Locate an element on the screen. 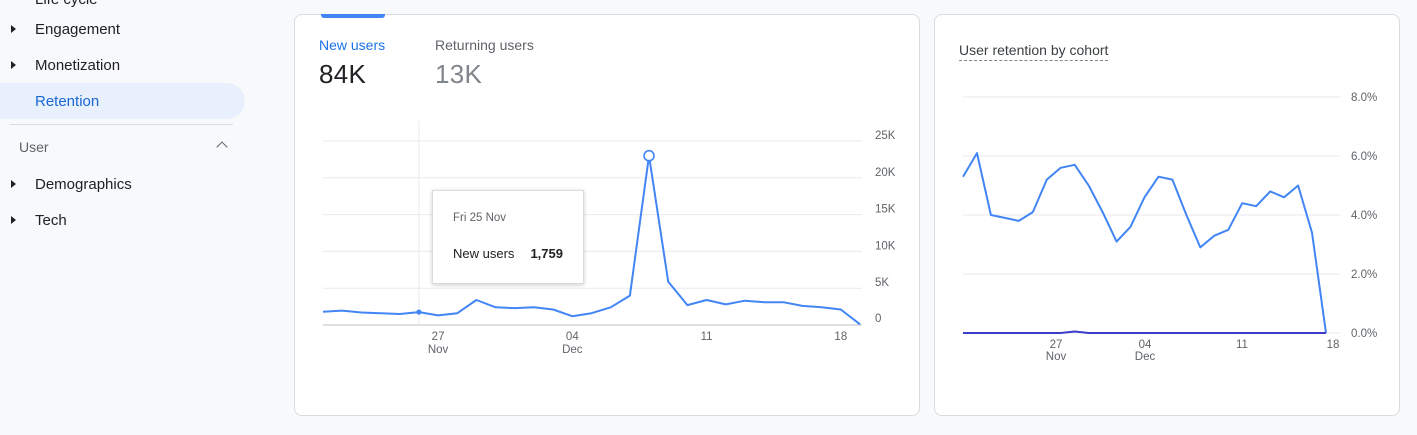 The image size is (1417, 435). data-point-highlight is located at coordinates (419, 312).